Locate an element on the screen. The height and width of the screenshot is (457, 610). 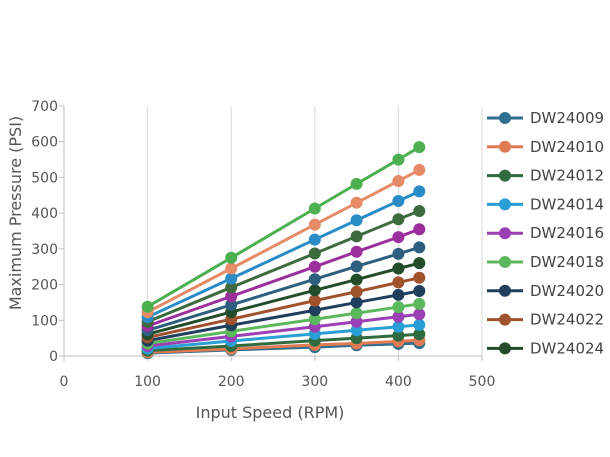
legend-item: DW24014 is located at coordinates (545, 204).